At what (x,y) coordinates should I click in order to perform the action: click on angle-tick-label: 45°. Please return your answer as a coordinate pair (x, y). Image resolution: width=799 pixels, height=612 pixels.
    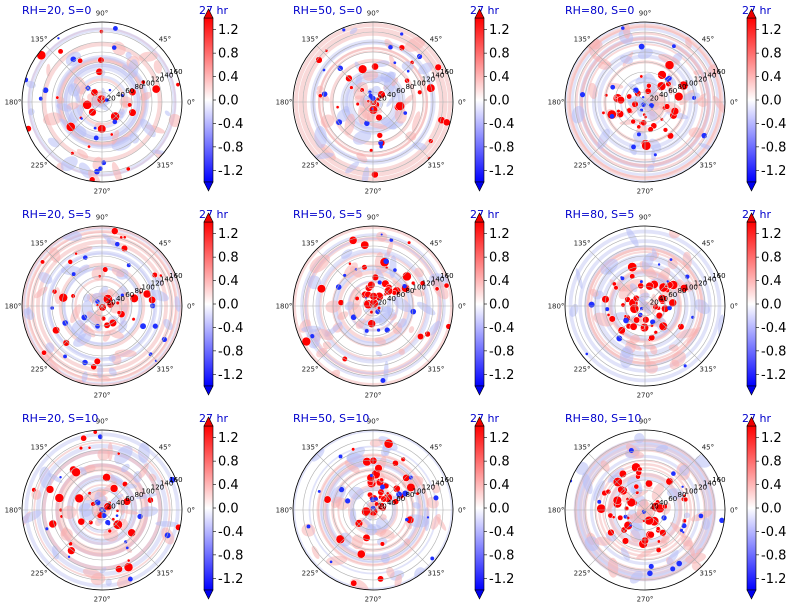
    Looking at the image, I should click on (436, 244).